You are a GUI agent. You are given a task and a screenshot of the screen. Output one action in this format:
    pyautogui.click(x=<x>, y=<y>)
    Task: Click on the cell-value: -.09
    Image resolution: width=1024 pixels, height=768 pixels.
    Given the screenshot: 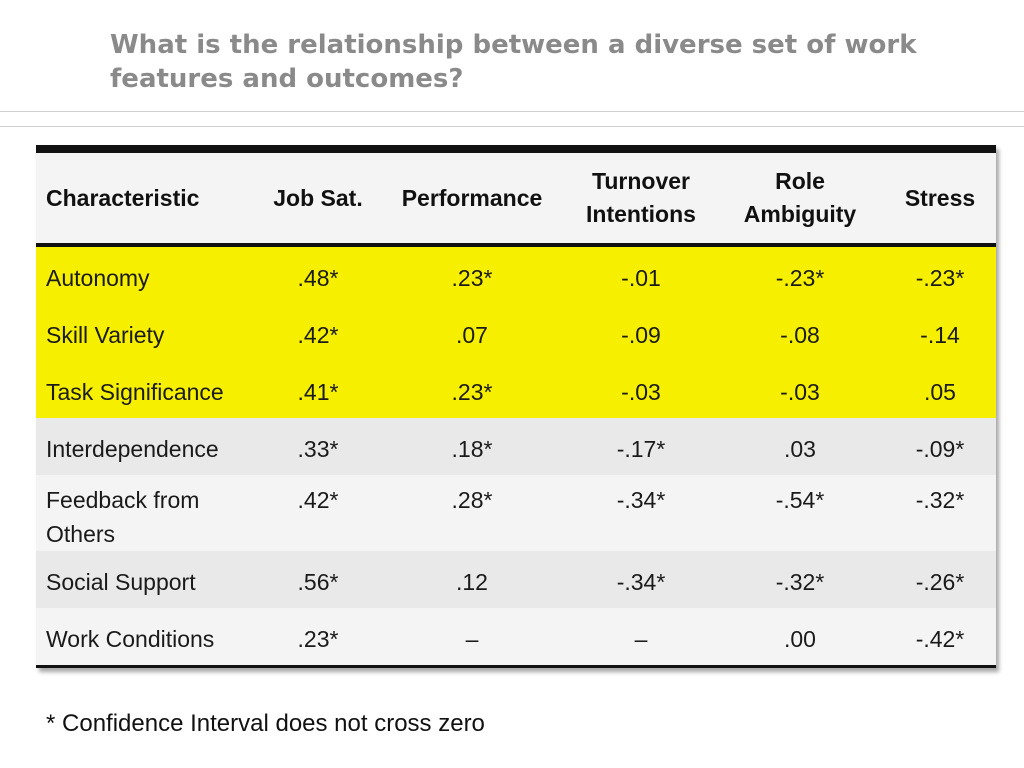 What is the action you would take?
    pyautogui.click(x=641, y=332)
    